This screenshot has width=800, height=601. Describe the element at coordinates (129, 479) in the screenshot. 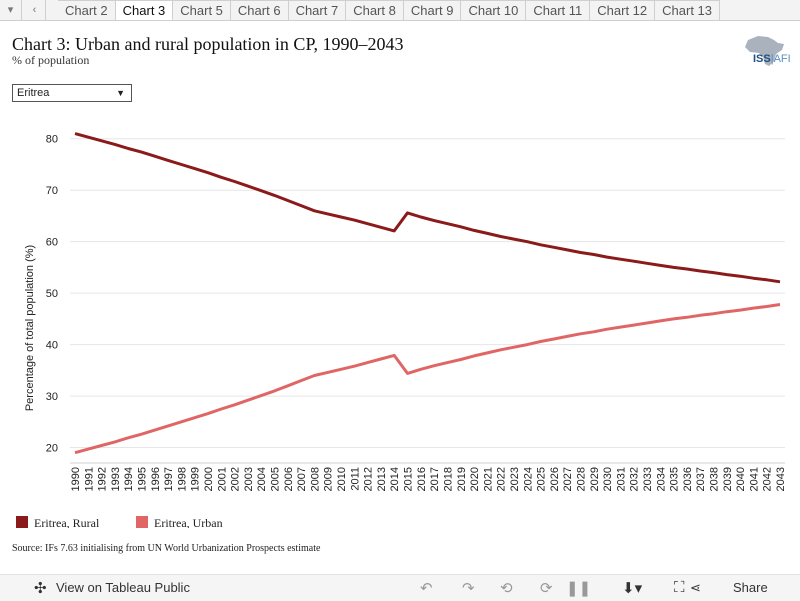

I see `x-tick-label-1994: 1994` at that location.